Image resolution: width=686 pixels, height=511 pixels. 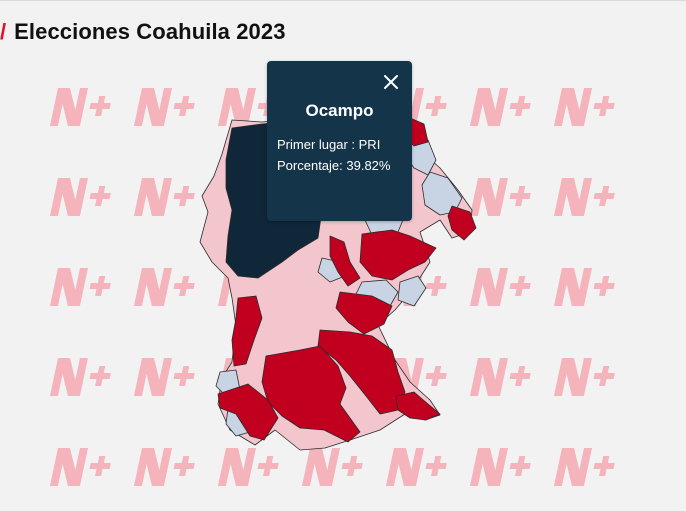 I want to click on tooltip-first-place-label: Primer lugar :, so click(x=318, y=144).